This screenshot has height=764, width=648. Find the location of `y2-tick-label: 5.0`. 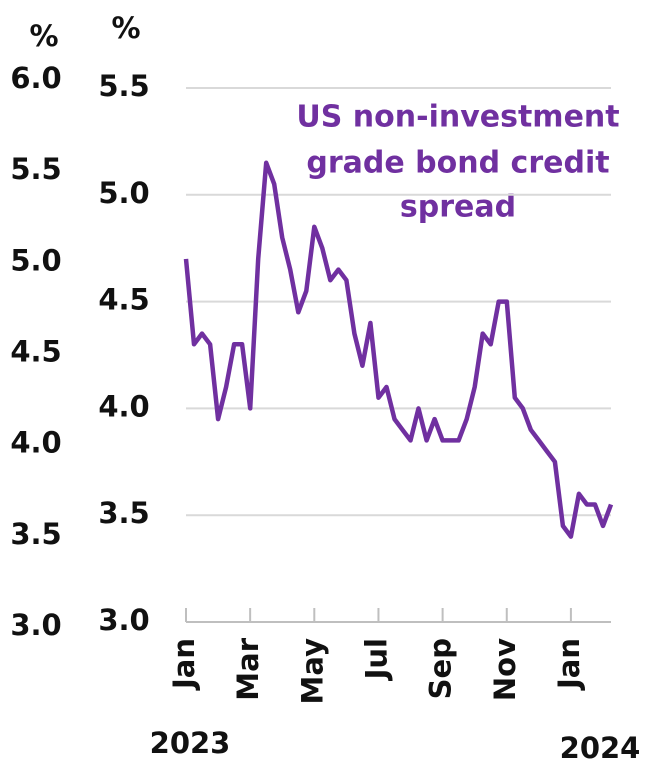

y2-tick-label: 5.0 is located at coordinates (35, 260).